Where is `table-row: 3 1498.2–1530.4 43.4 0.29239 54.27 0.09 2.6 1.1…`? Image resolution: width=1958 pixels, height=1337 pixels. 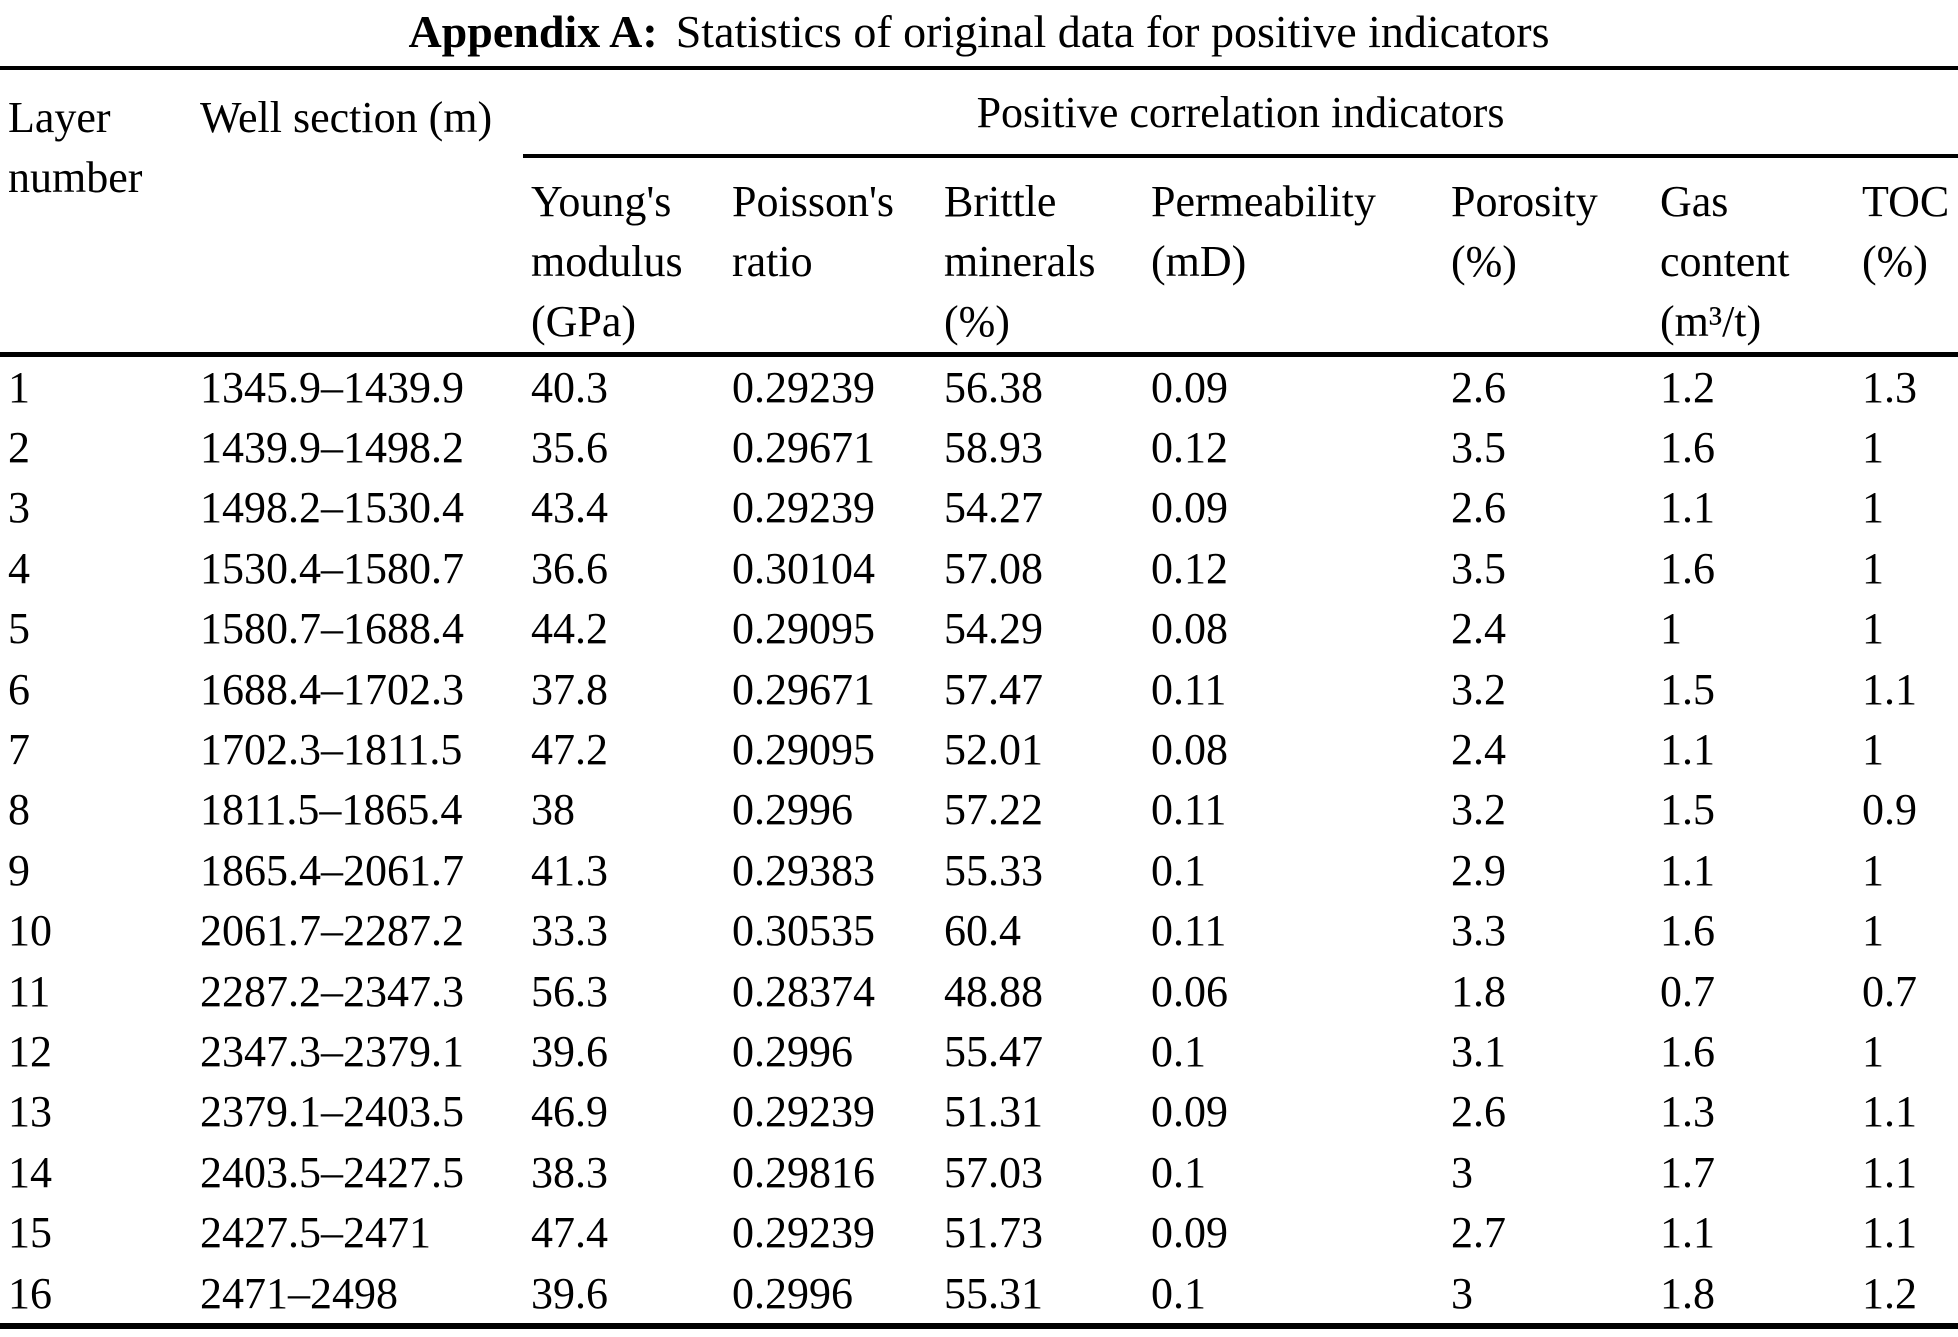
table-row: 3 1498.2–1530.4 43.4 0.29239 54.27 0.09 2.6 1.1… is located at coordinates (979, 508).